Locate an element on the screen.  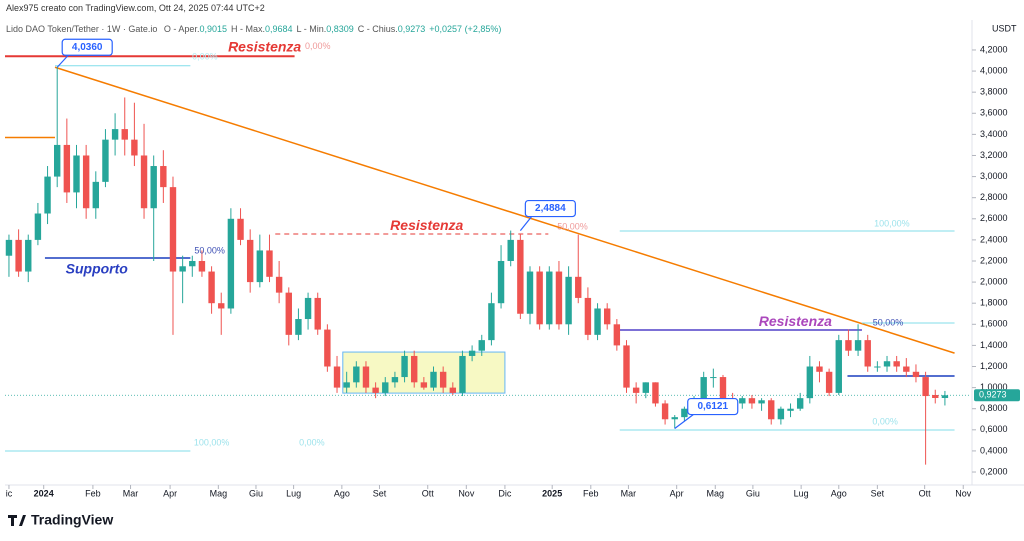
y-tick-label: 3,2000 is located at coordinates (994, 155).